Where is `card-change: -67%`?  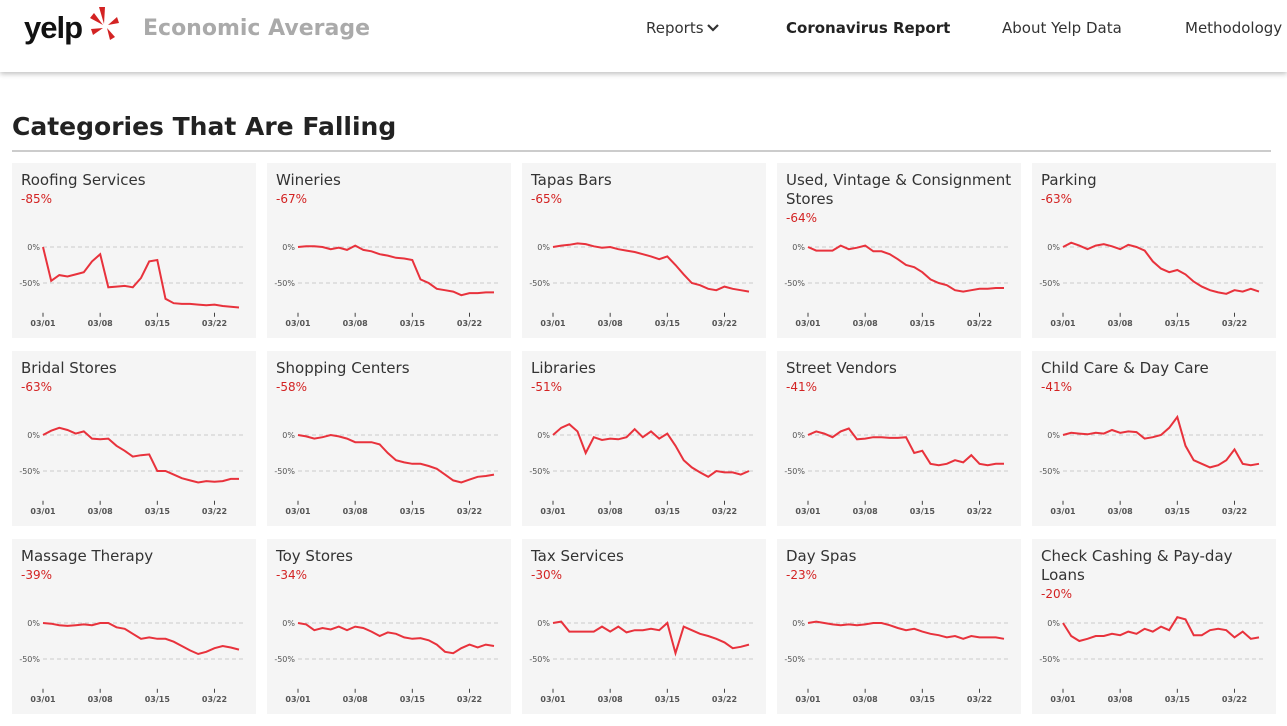 card-change: -67% is located at coordinates (292, 199).